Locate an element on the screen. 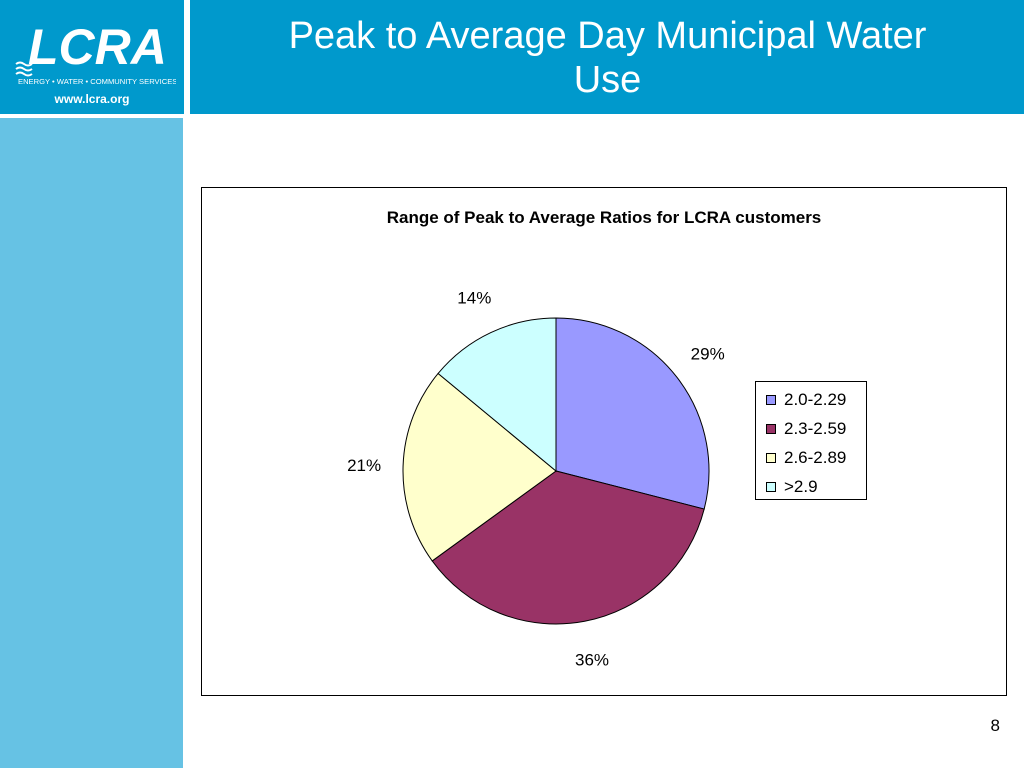  pie-data-label: 21% is located at coordinates (364, 465).